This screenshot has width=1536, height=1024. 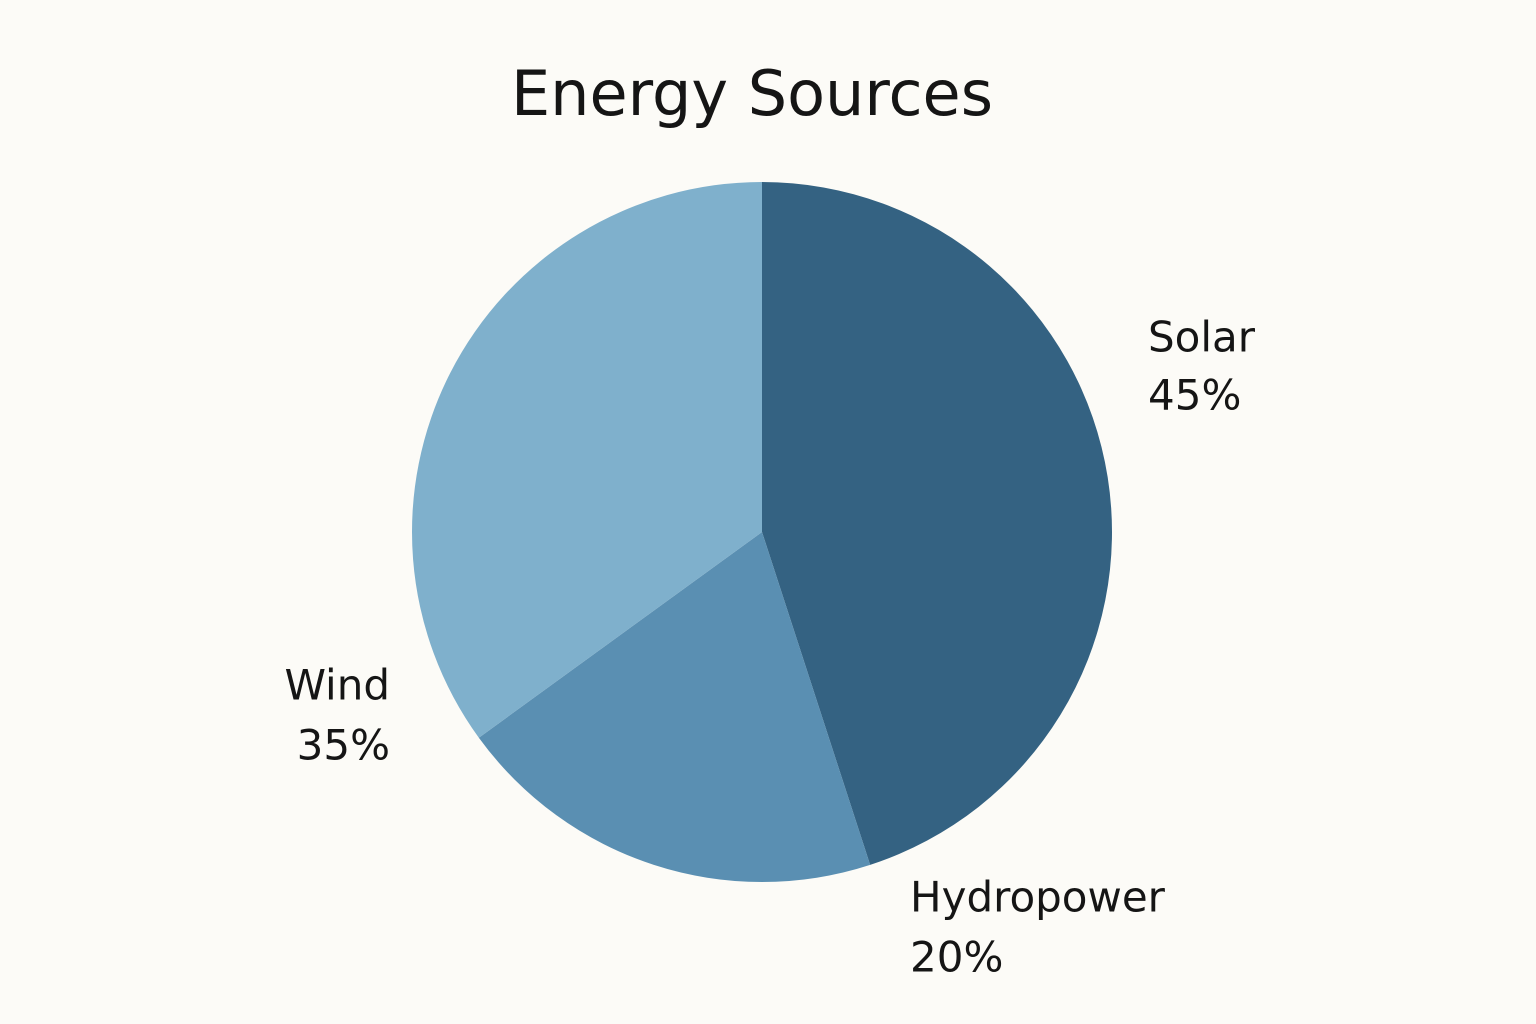 What do you see at coordinates (1202, 337) in the screenshot?
I see `slice-label: Solar` at bounding box center [1202, 337].